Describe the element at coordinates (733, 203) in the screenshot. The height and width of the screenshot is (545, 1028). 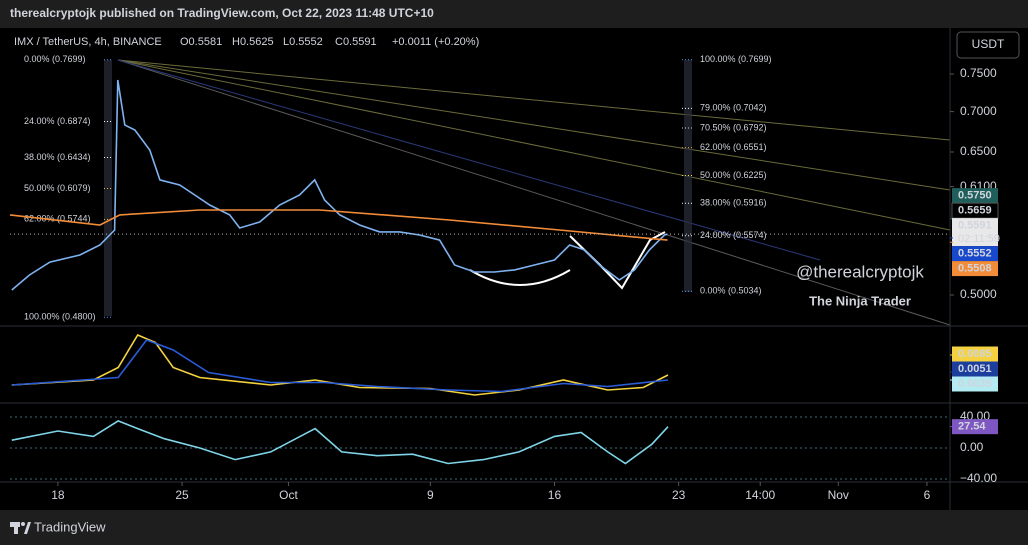
I see `fib-label: 38.00% (0.5916)` at that location.